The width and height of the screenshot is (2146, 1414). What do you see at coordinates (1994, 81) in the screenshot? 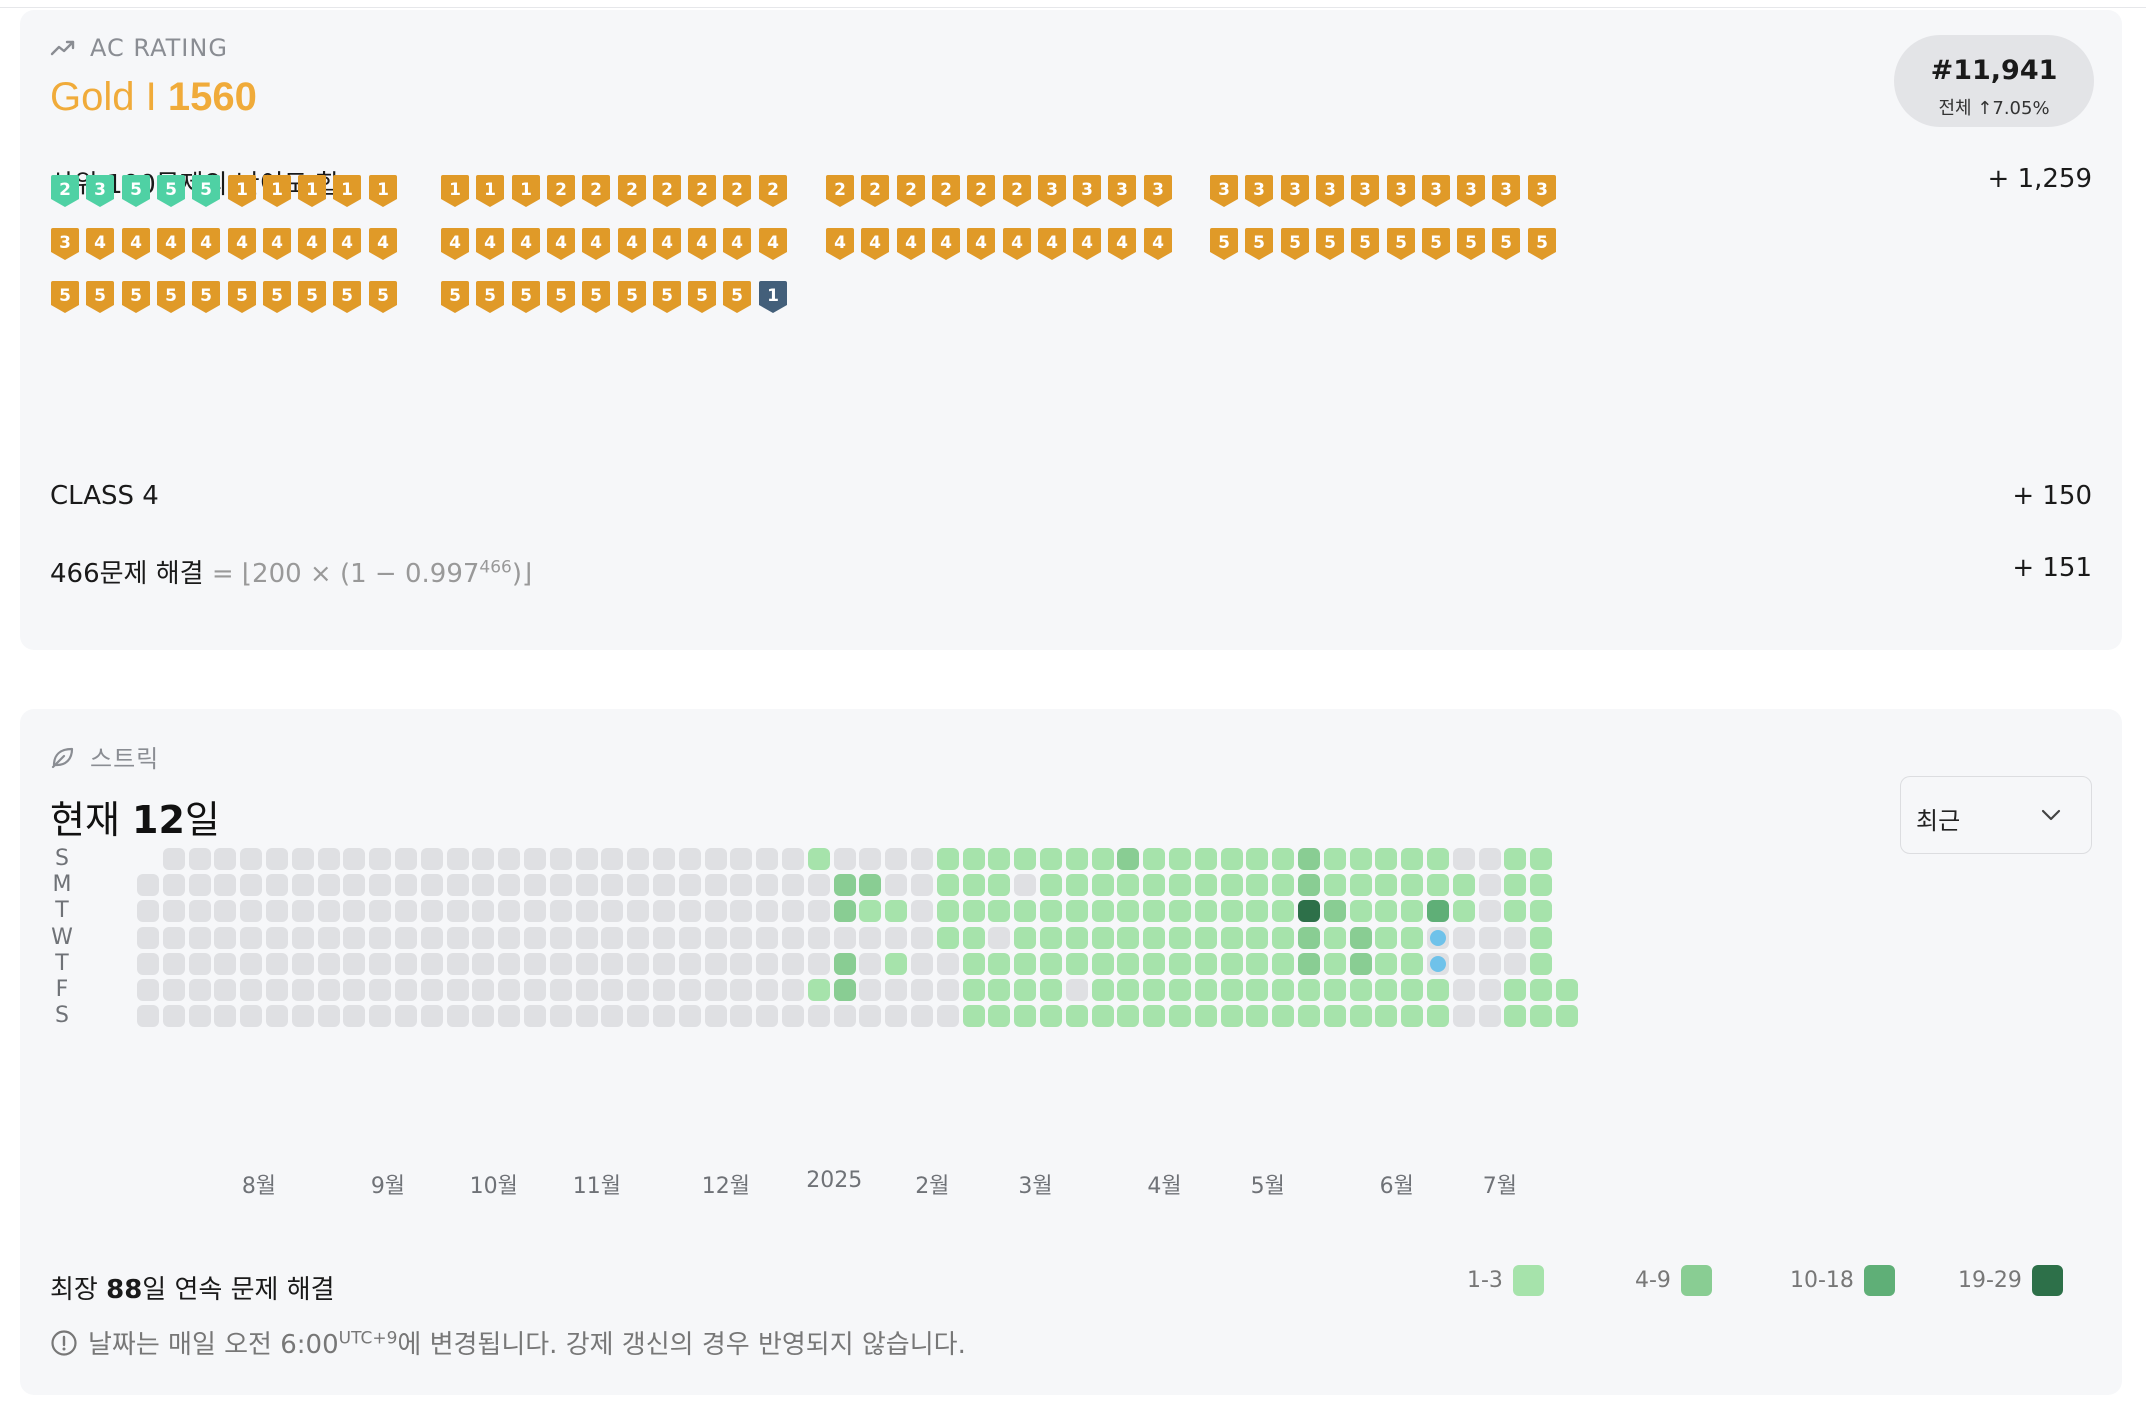
I see `rank-badge: #11,941 전체 ↑7.05%` at bounding box center [1994, 81].